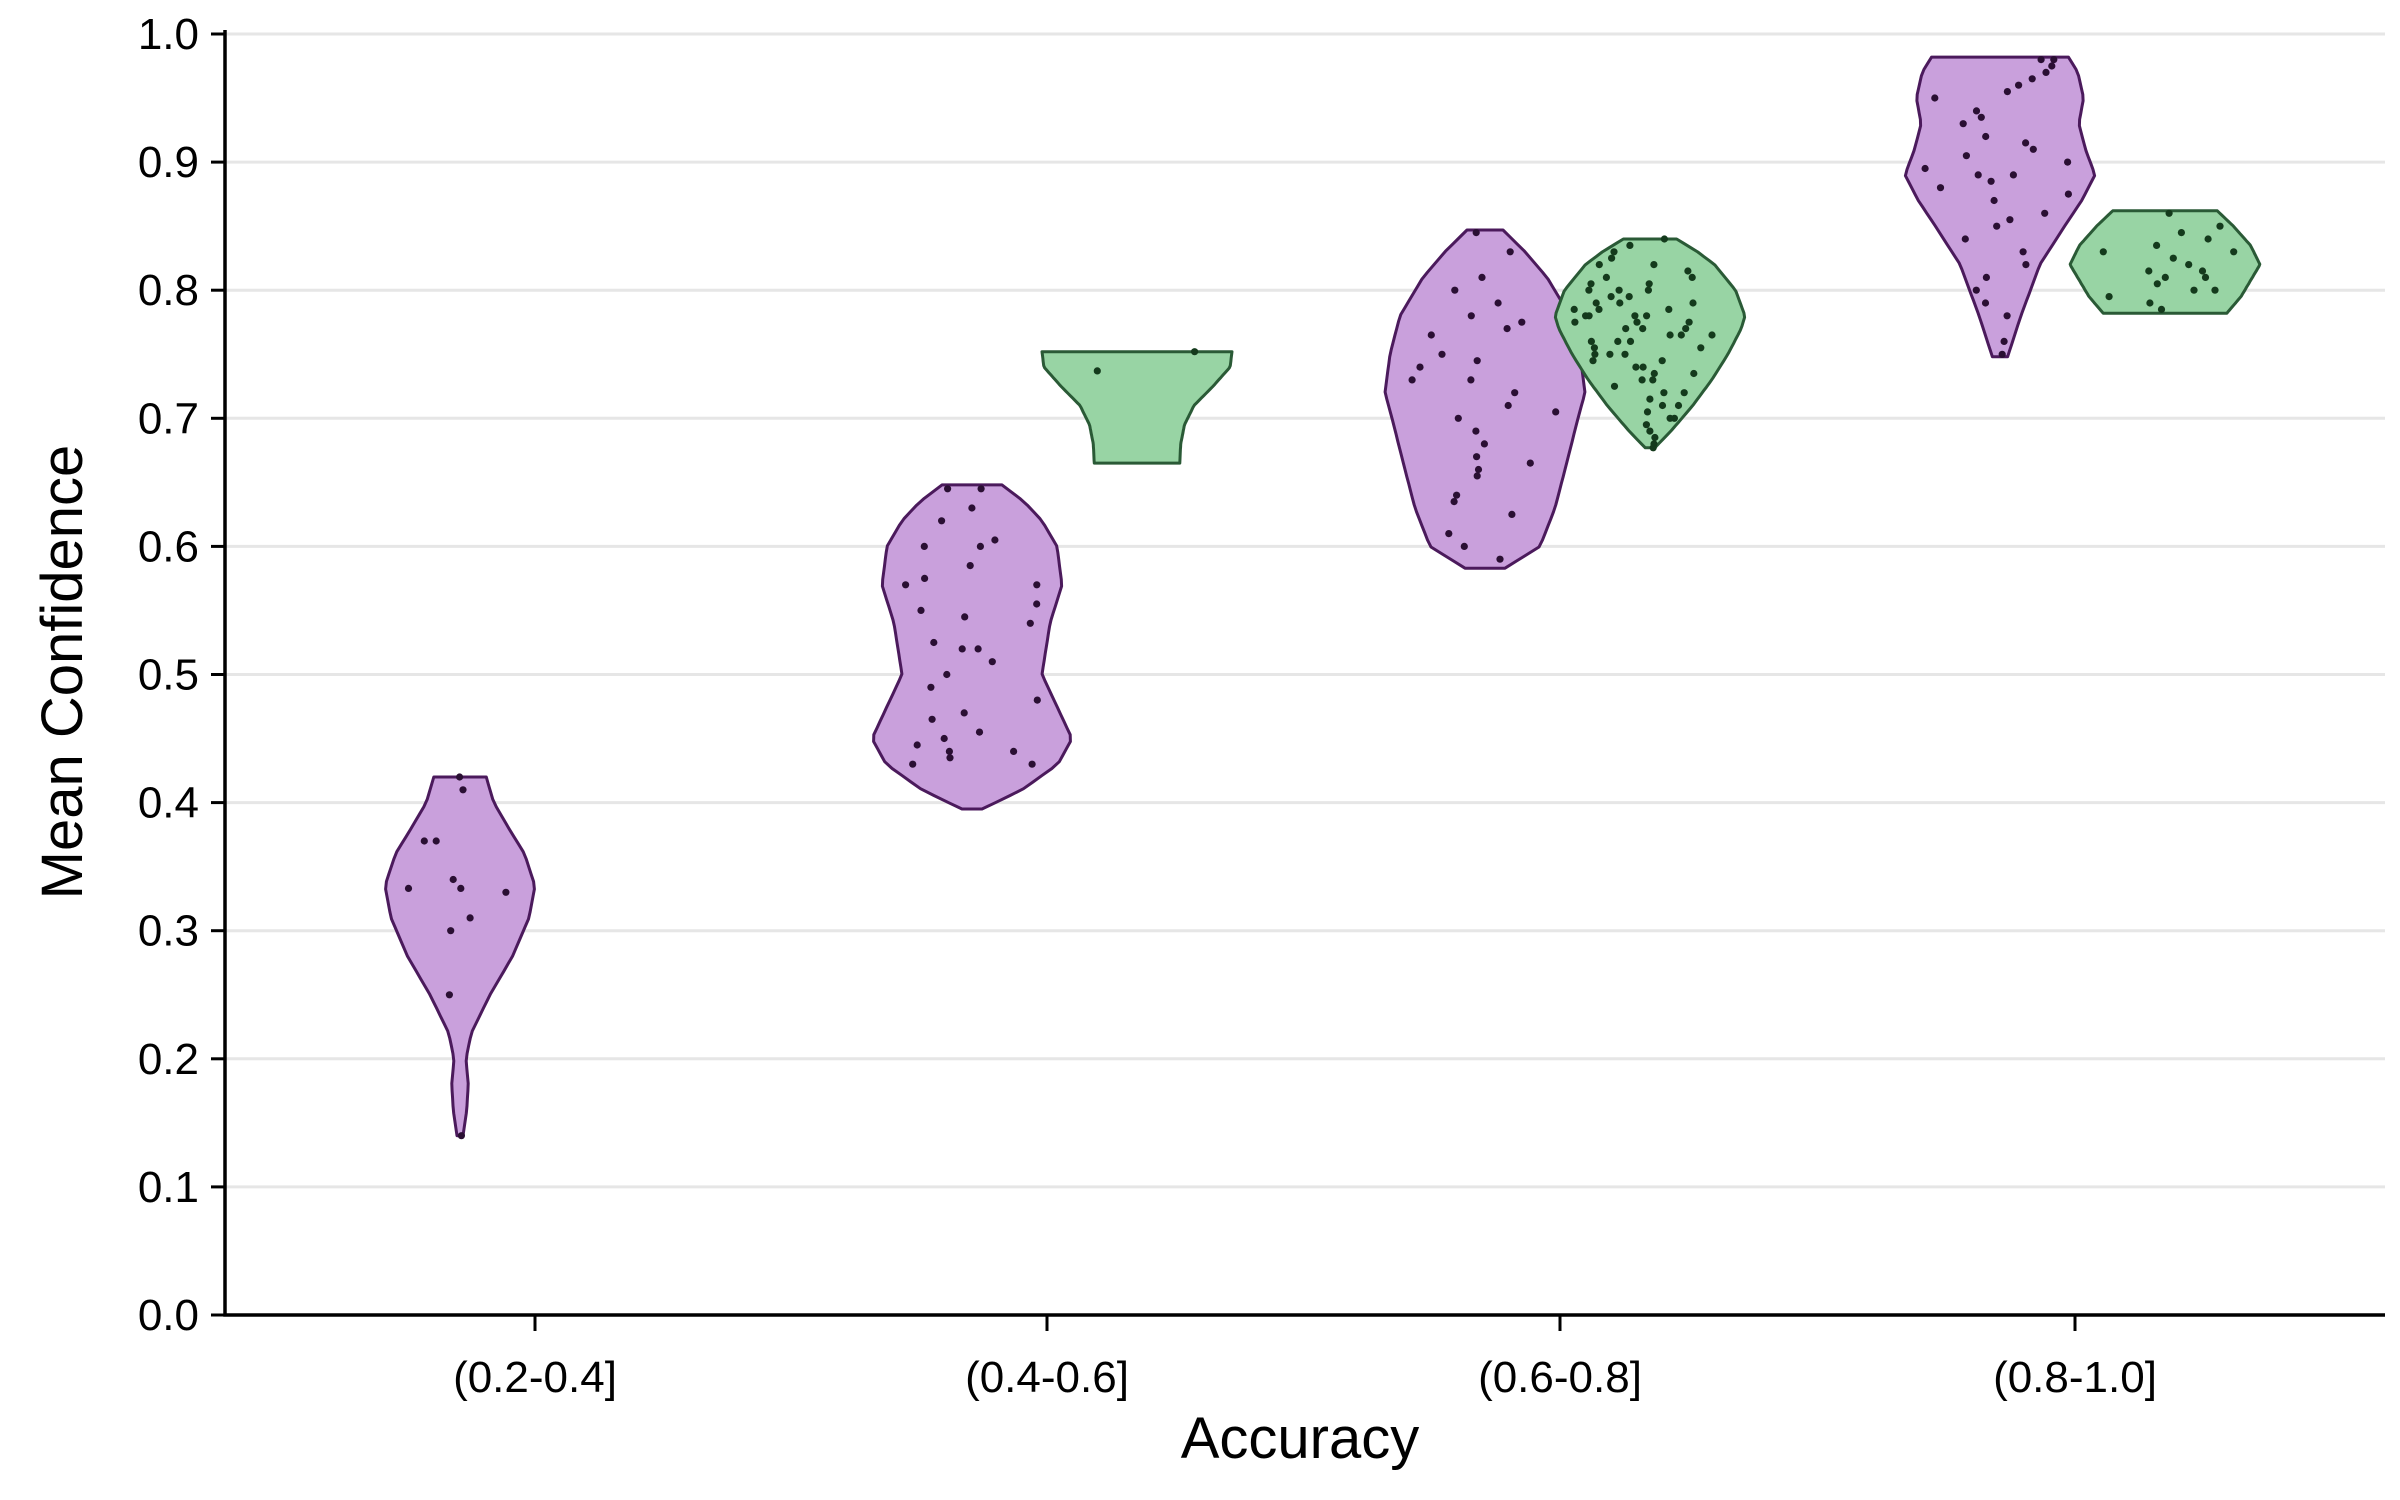 Image resolution: width=2400 pixels, height=1500 pixels. Describe the element at coordinates (2075, 1377) in the screenshot. I see `x-tick-label: (0.8-1.0]` at that location.